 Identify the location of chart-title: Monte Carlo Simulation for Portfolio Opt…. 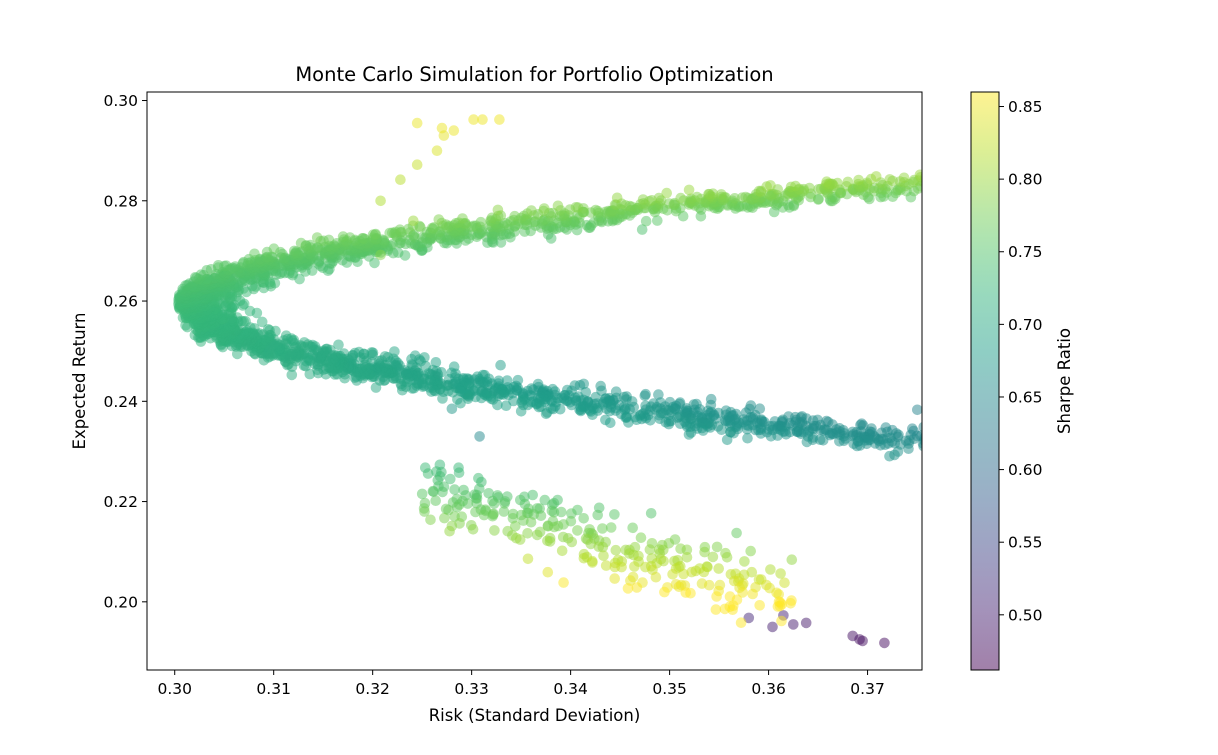
(534, 74).